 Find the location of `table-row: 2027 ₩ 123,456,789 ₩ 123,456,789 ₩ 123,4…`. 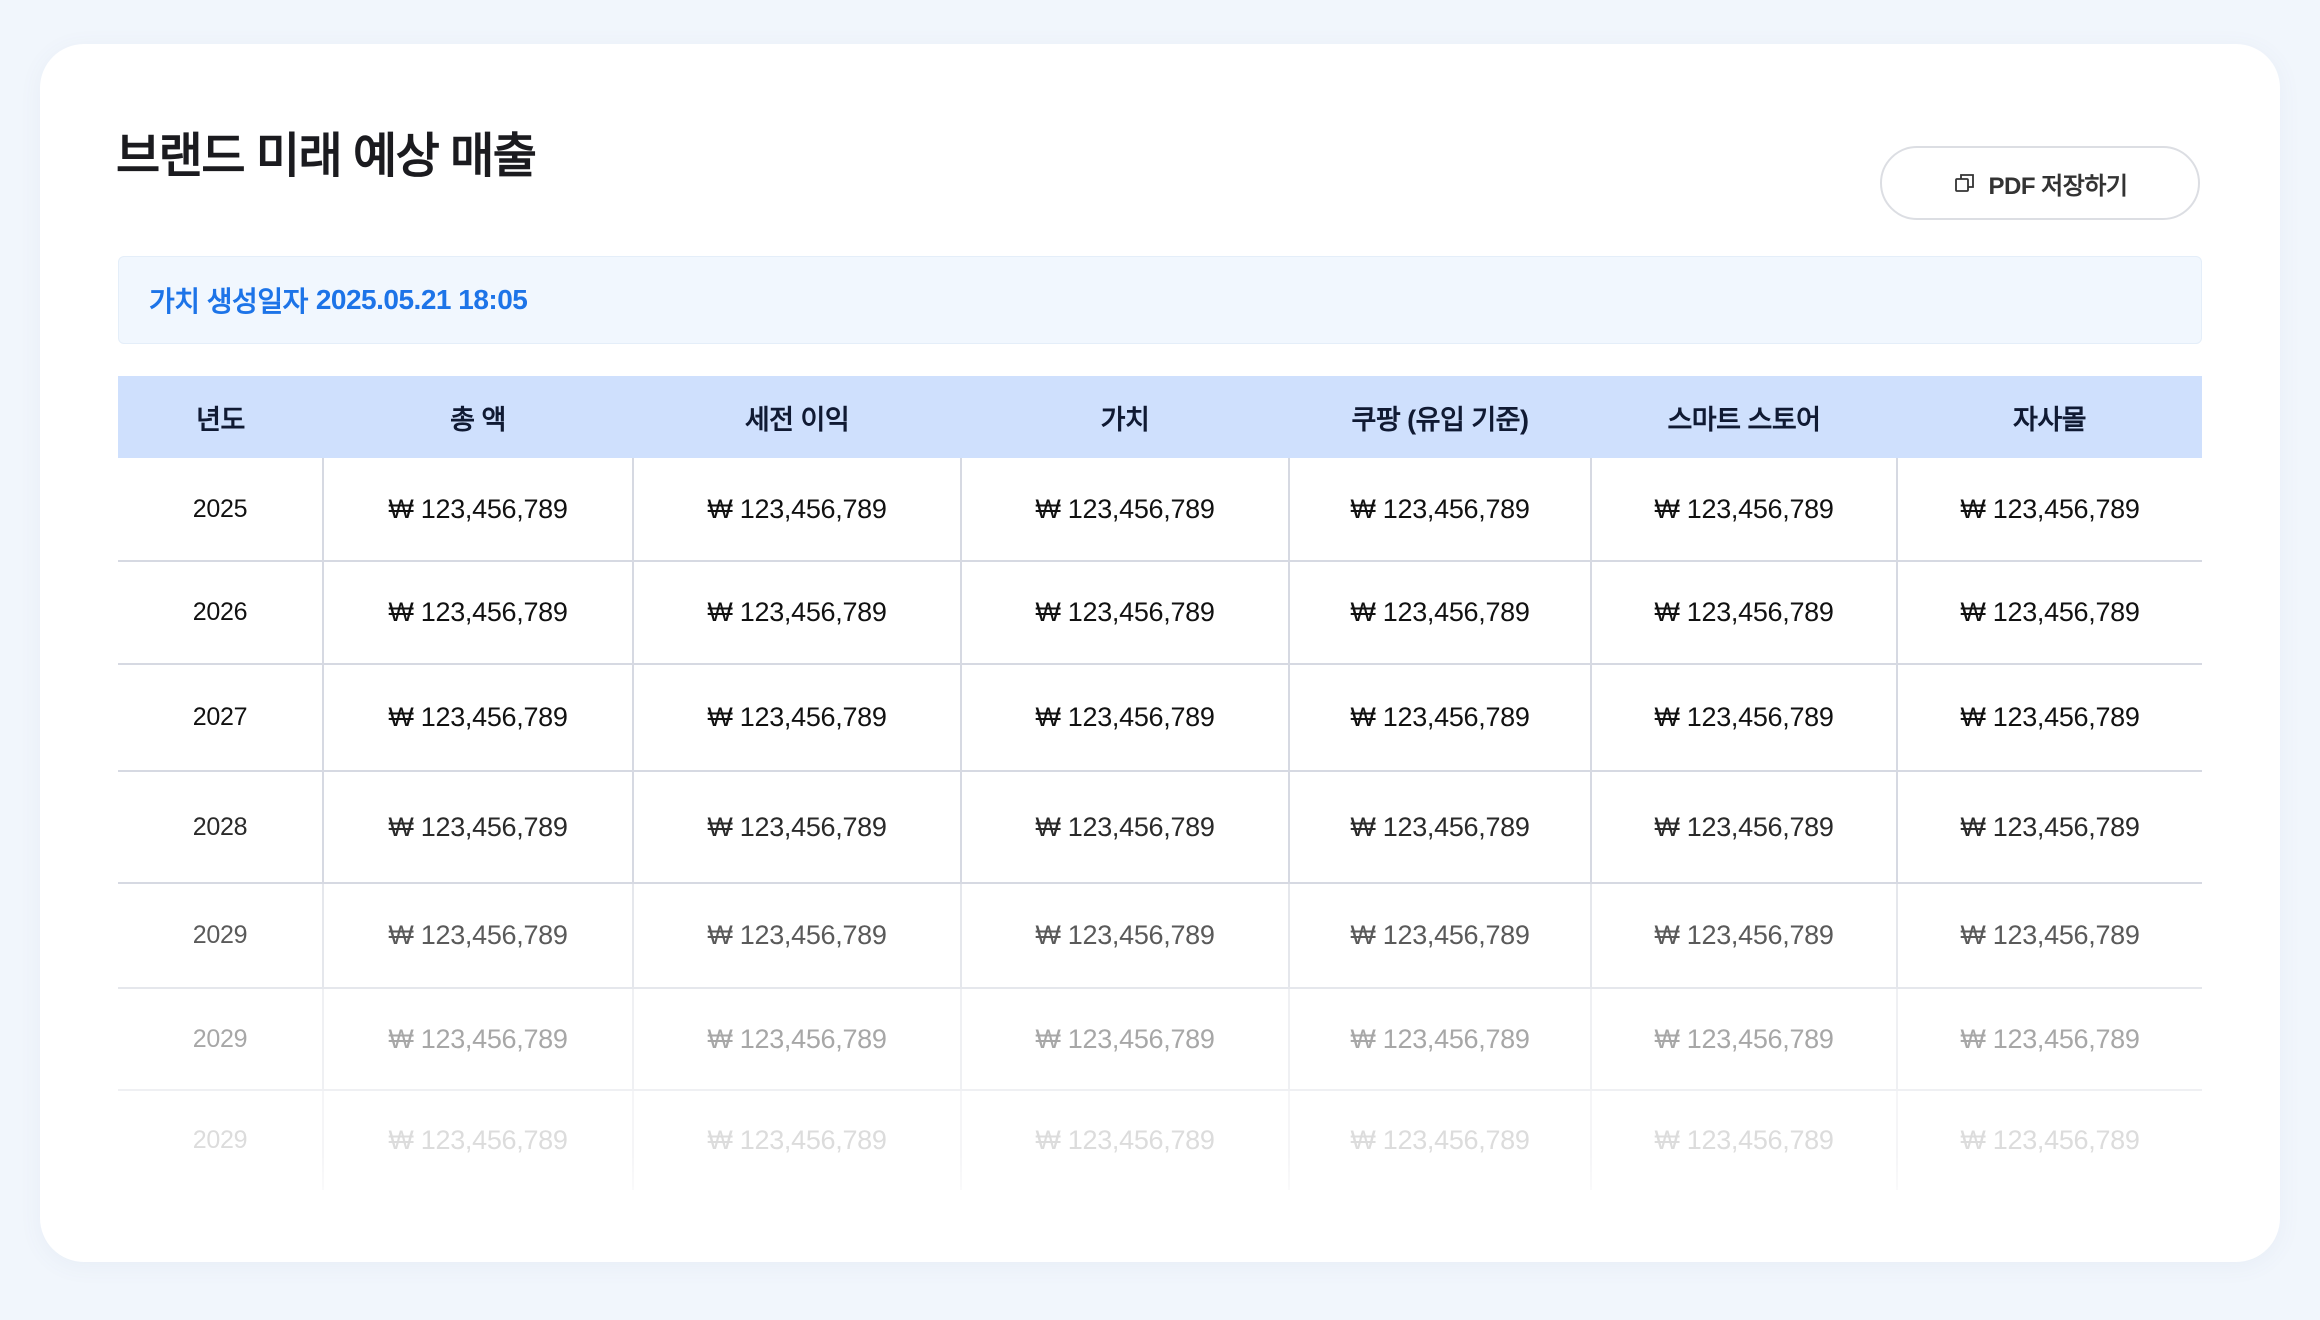

table-row: 2027 ₩ 123,456,789 ₩ 123,456,789 ₩ 123,4… is located at coordinates (1160, 718).